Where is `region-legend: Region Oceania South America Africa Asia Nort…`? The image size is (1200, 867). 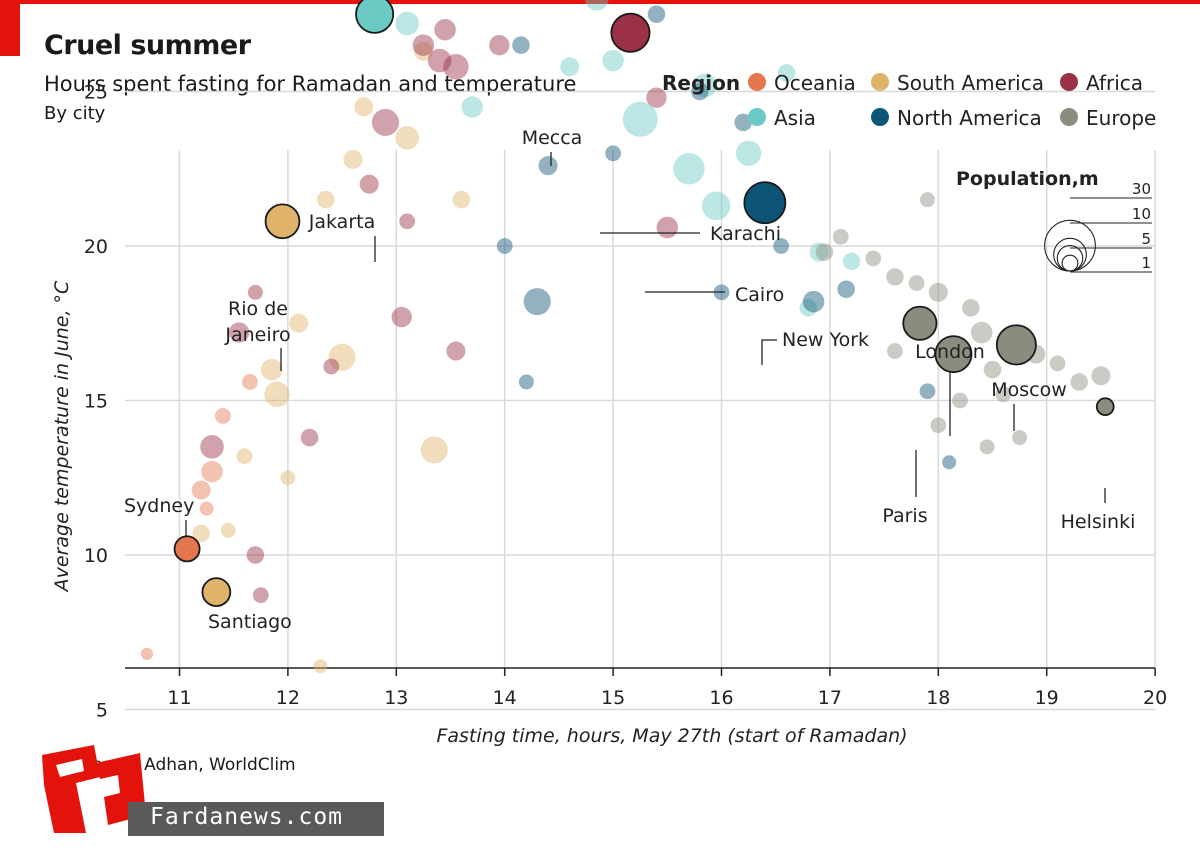
region-legend: Region Oceania South America Africa Asia Nort… is located at coordinates (909, 100).